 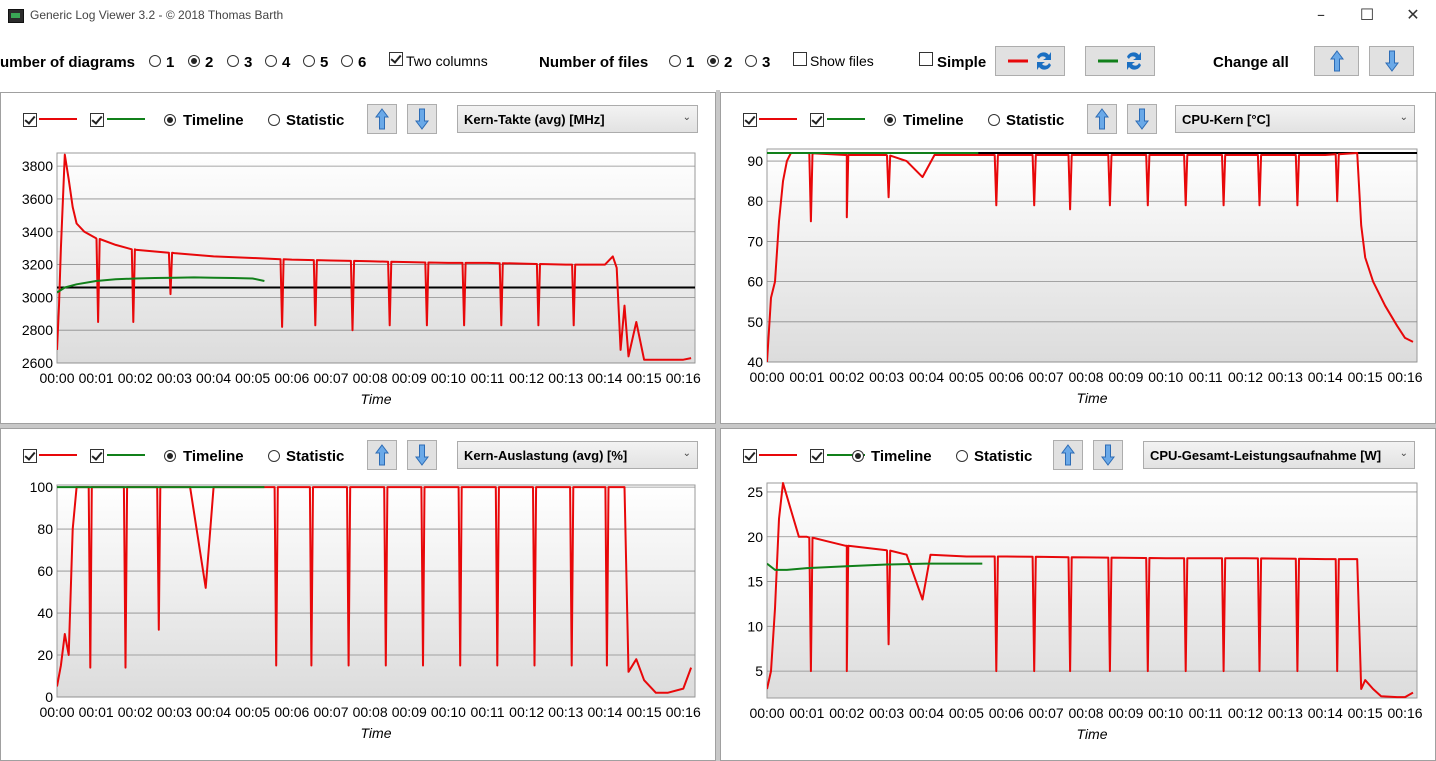 What do you see at coordinates (594, 62) in the screenshot?
I see `number-of-files-label: Number of files` at bounding box center [594, 62].